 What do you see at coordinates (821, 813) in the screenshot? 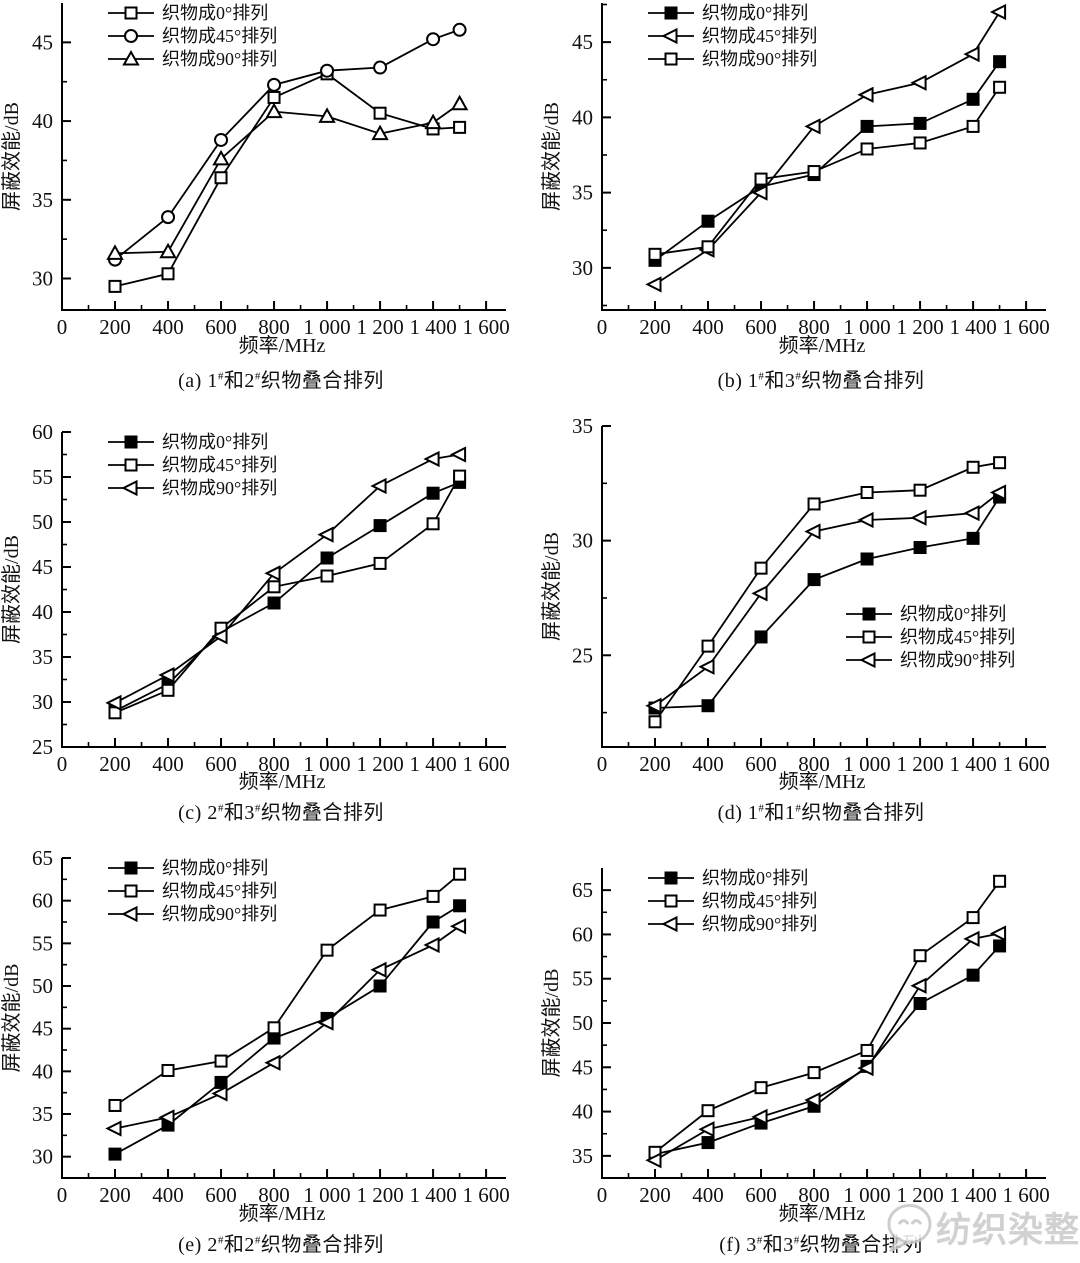
I see `chart-d-caption: (d) 1#和1#织物叠合排列` at bounding box center [821, 813].